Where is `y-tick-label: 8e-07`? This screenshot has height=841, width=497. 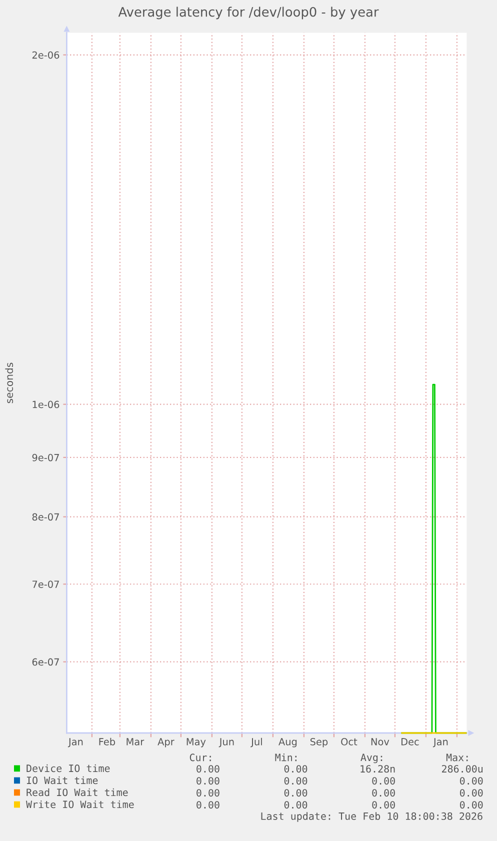
y-tick-label: 8e-07 is located at coordinates (45, 517).